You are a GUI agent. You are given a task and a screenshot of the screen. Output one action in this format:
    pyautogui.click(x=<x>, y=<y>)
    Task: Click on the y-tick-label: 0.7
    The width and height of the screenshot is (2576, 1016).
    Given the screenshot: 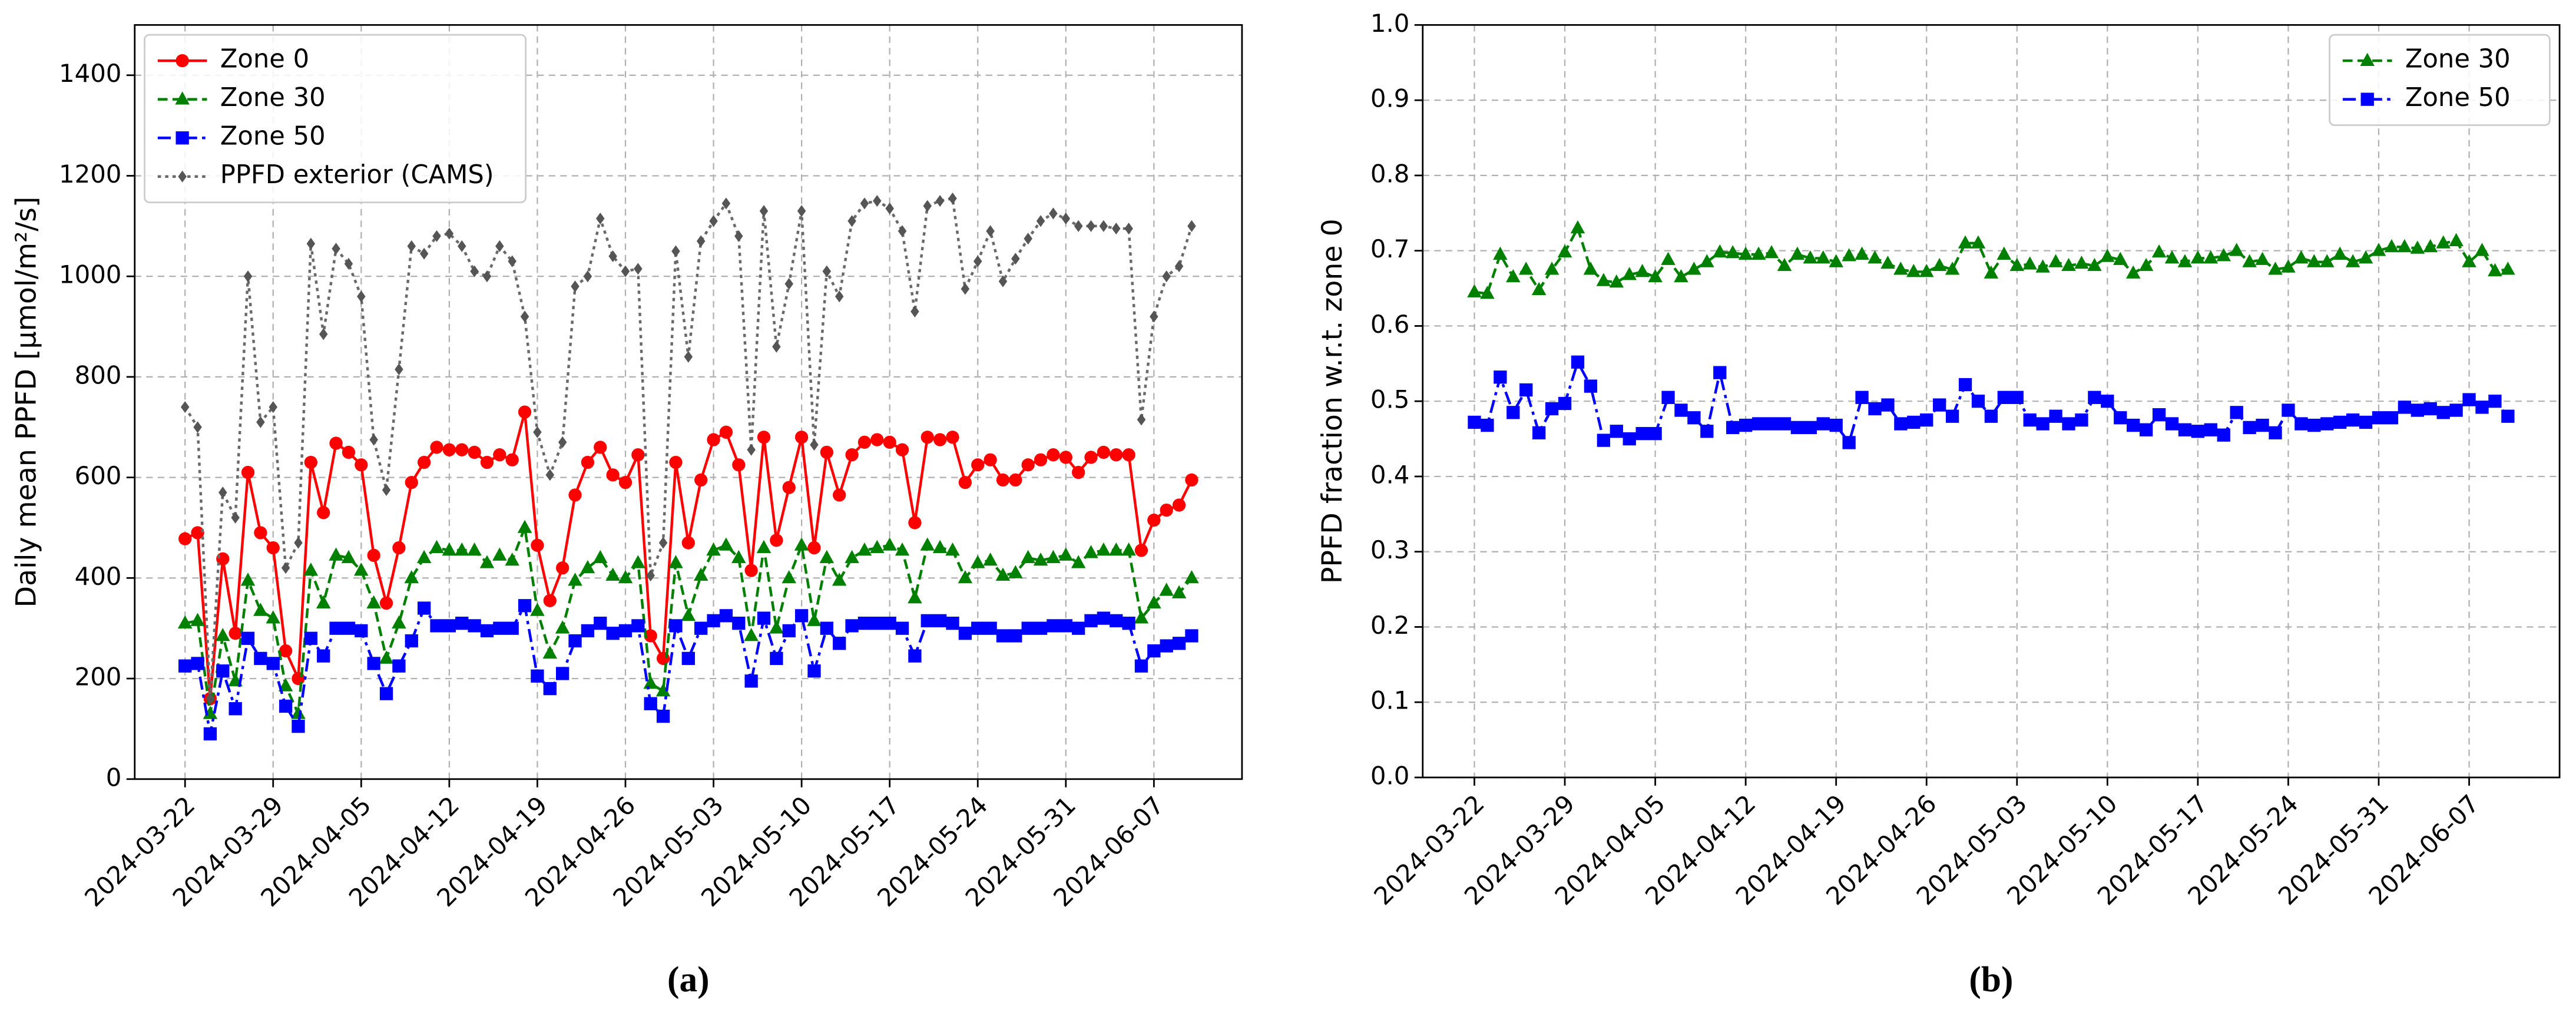 What is the action you would take?
    pyautogui.click(x=1390, y=248)
    